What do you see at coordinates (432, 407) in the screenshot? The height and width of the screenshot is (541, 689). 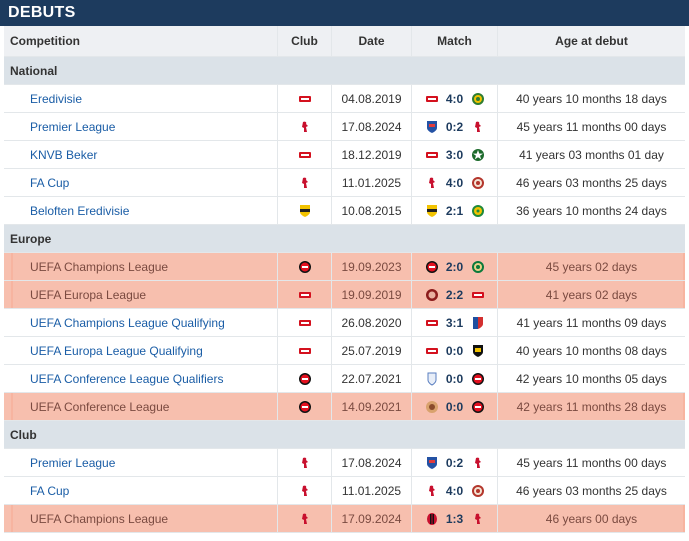 I see `maccabi-crest-icon` at bounding box center [432, 407].